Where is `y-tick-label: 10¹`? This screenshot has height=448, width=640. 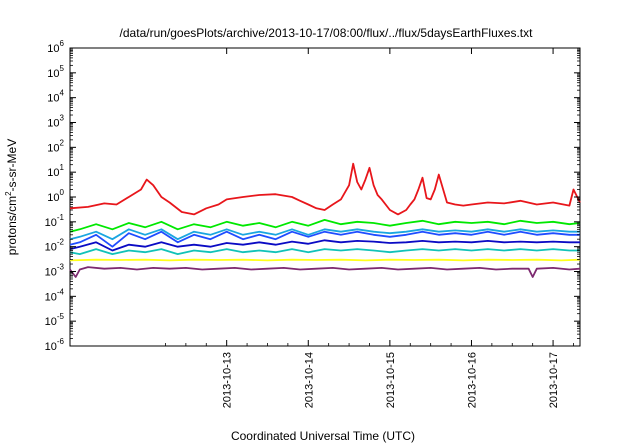 y-tick-label: 10¹ is located at coordinates (55, 171).